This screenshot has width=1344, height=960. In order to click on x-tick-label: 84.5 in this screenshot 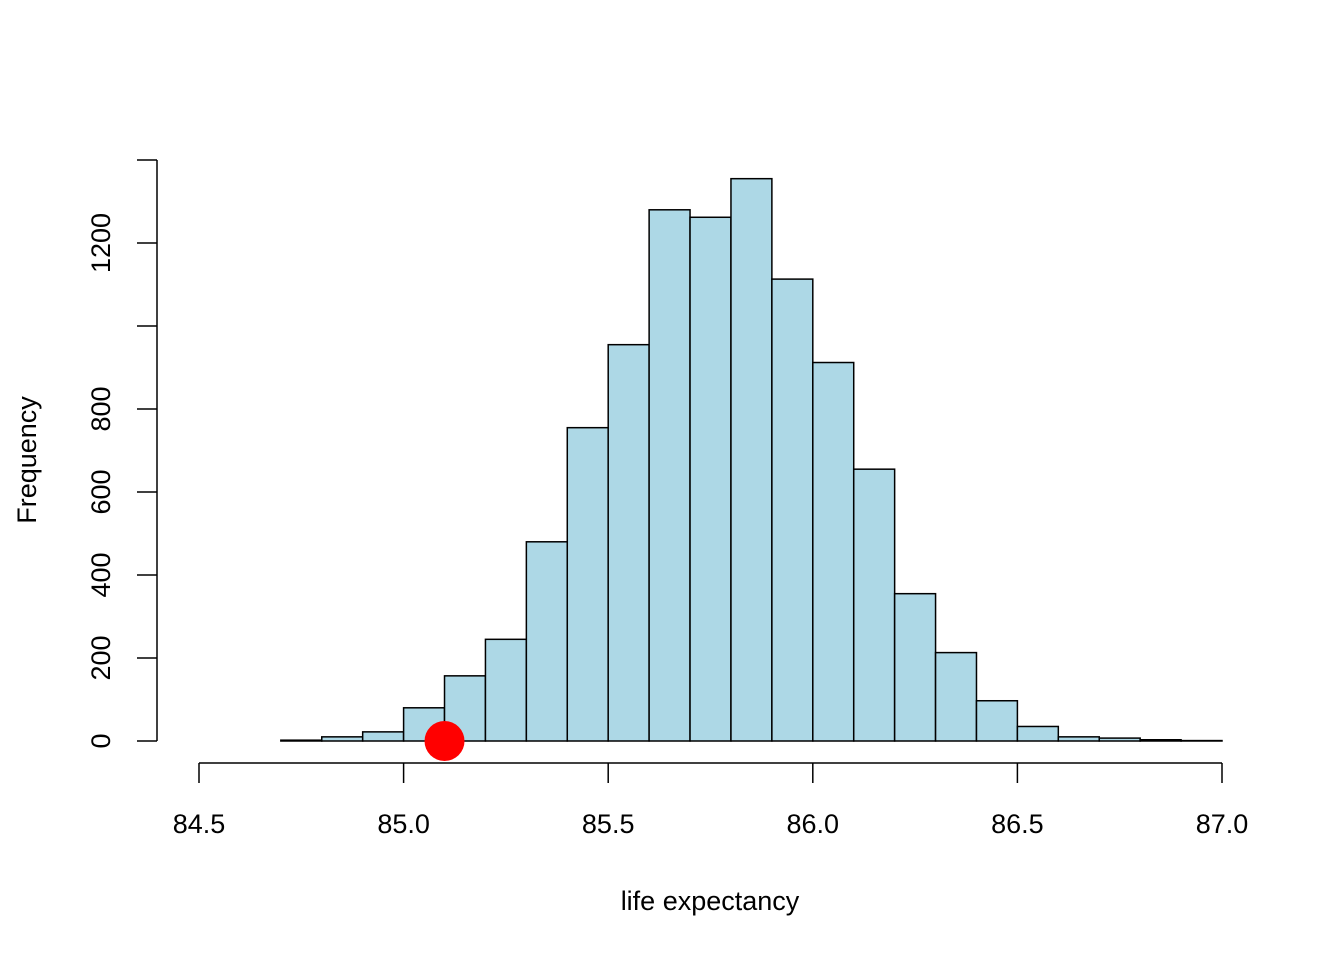, I will do `click(199, 824)`.